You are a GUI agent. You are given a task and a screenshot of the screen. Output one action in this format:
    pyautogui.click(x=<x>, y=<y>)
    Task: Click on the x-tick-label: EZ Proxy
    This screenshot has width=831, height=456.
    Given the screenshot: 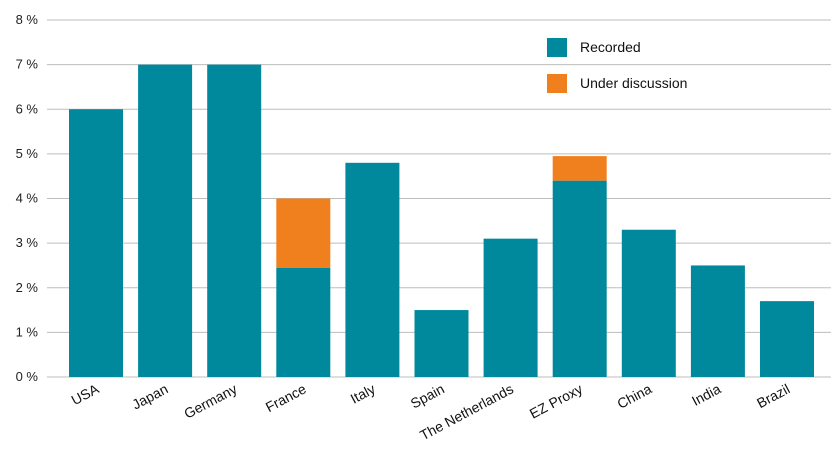 What is the action you would take?
    pyautogui.click(x=556, y=401)
    